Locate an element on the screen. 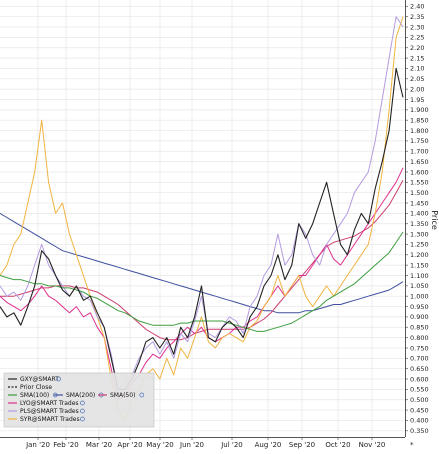 This screenshot has height=454, width=439. y-tick-label: 1.600 is located at coordinates (419, 172).